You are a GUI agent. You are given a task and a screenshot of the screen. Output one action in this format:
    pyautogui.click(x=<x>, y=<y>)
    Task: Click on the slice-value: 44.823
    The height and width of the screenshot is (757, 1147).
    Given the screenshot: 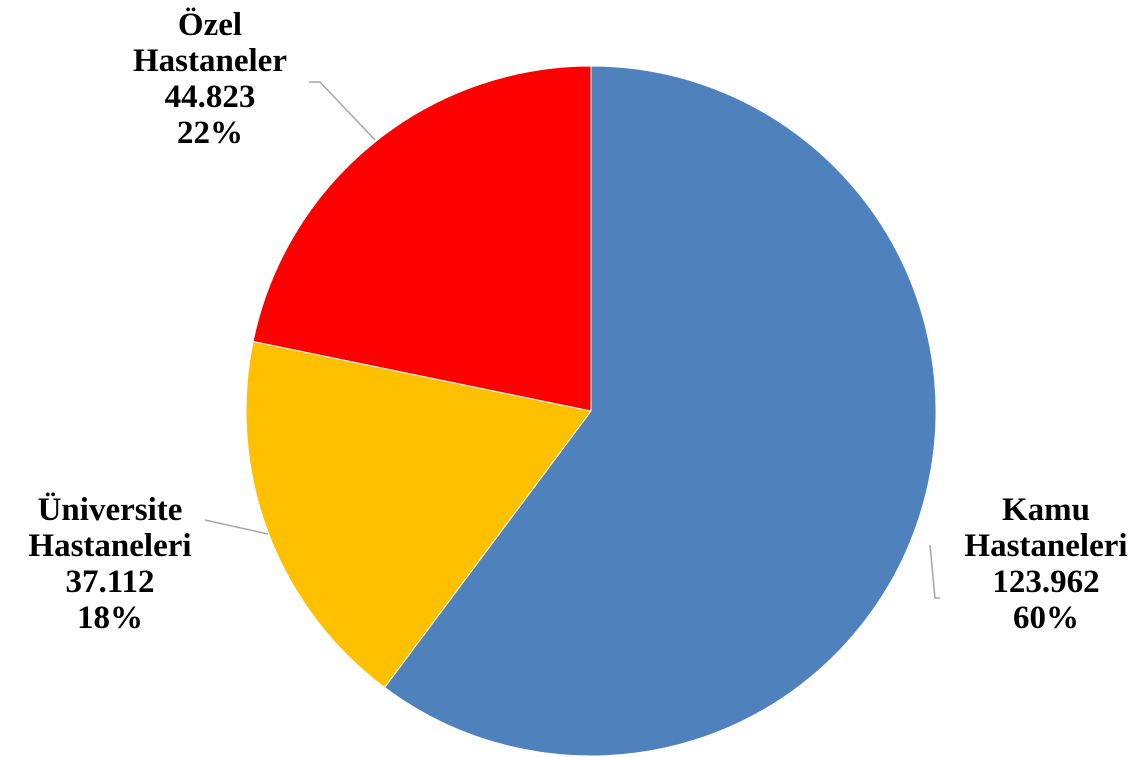 What is the action you would take?
    pyautogui.click(x=210, y=97)
    